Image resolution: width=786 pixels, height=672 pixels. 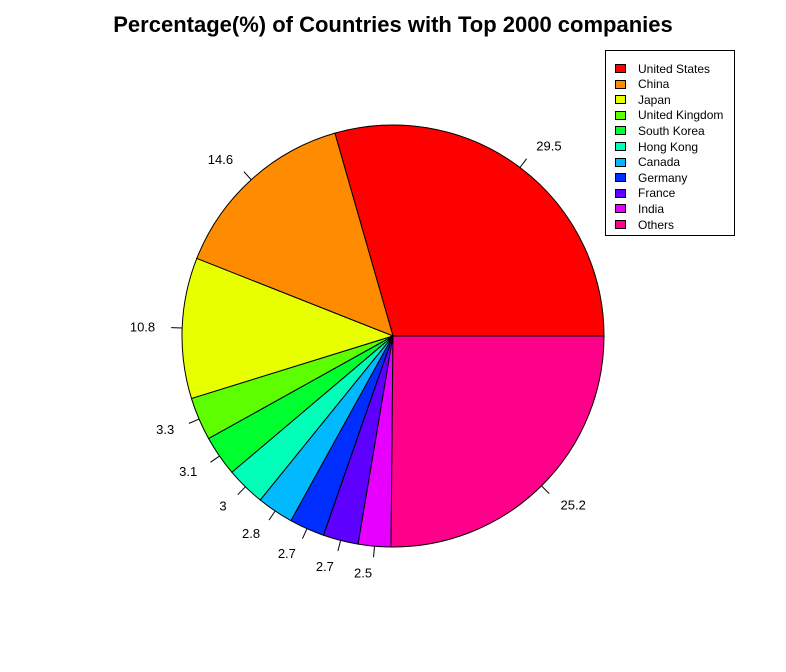 What do you see at coordinates (325, 566) in the screenshot?
I see `data-label-france: 2.7` at bounding box center [325, 566].